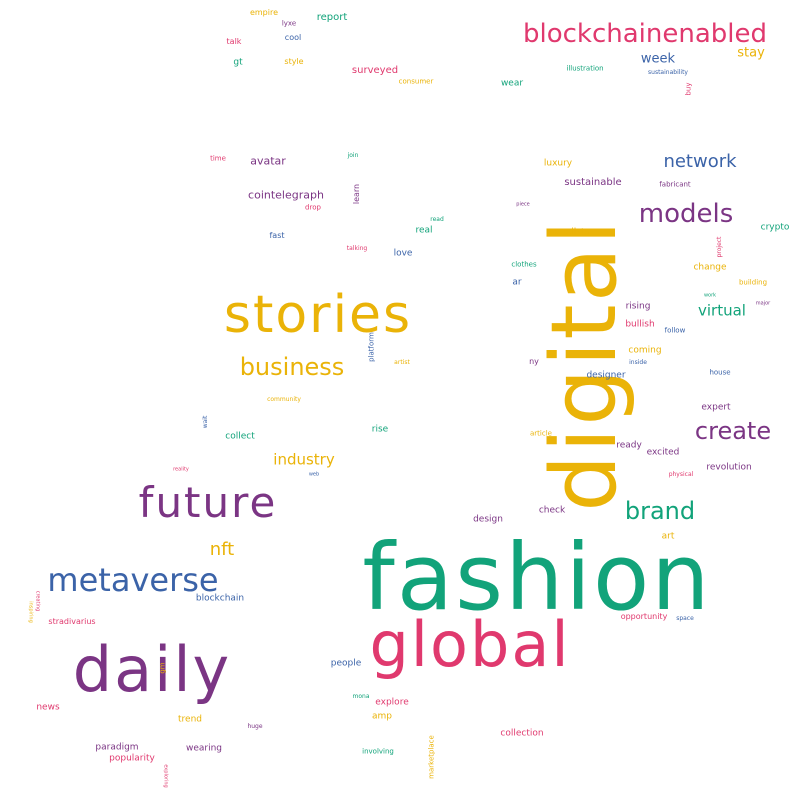 The width and height of the screenshot is (800, 800). I want to click on word-coming: coming, so click(645, 350).